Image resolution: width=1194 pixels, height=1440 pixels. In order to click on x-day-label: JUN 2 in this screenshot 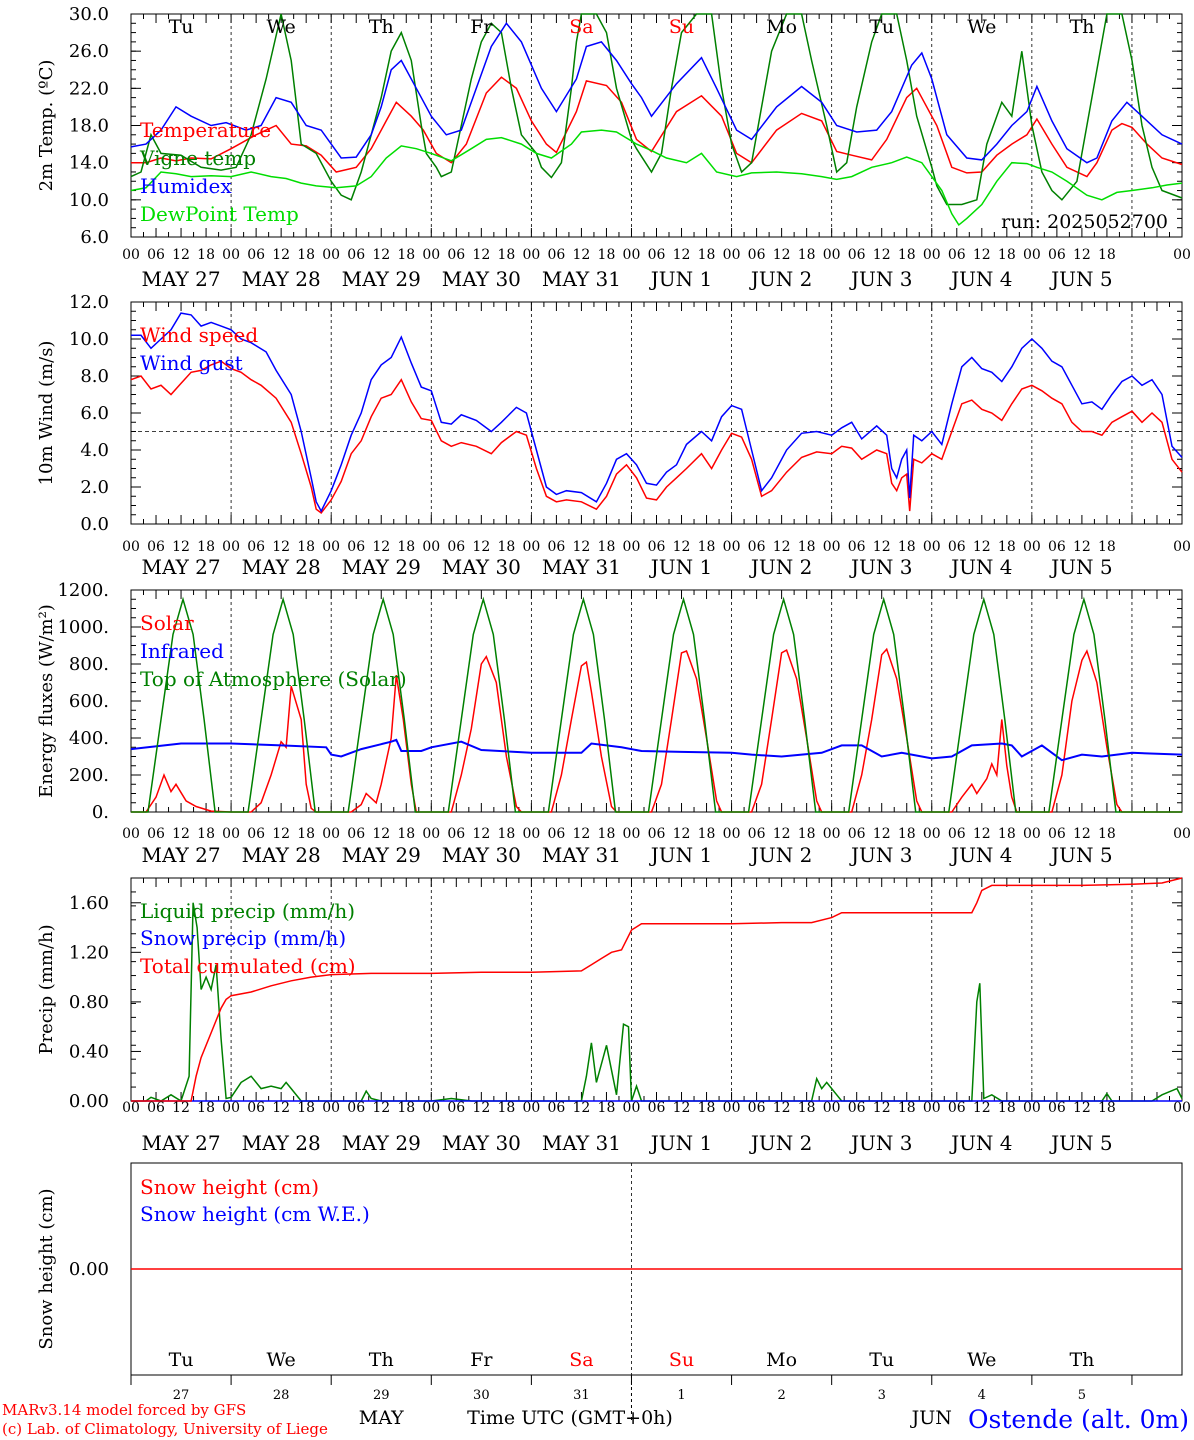, I will do `click(780, 279)`.